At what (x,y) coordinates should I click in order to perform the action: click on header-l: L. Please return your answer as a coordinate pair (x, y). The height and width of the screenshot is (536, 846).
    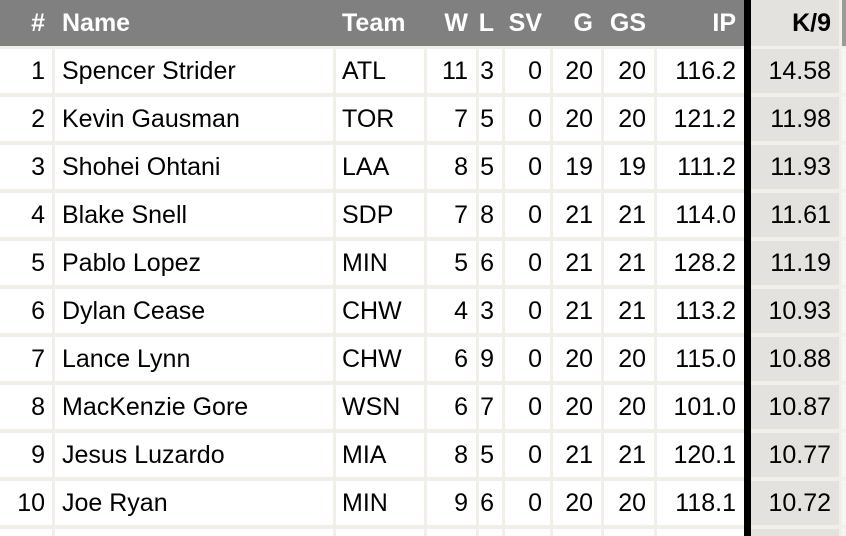
    Looking at the image, I should click on (486, 22).